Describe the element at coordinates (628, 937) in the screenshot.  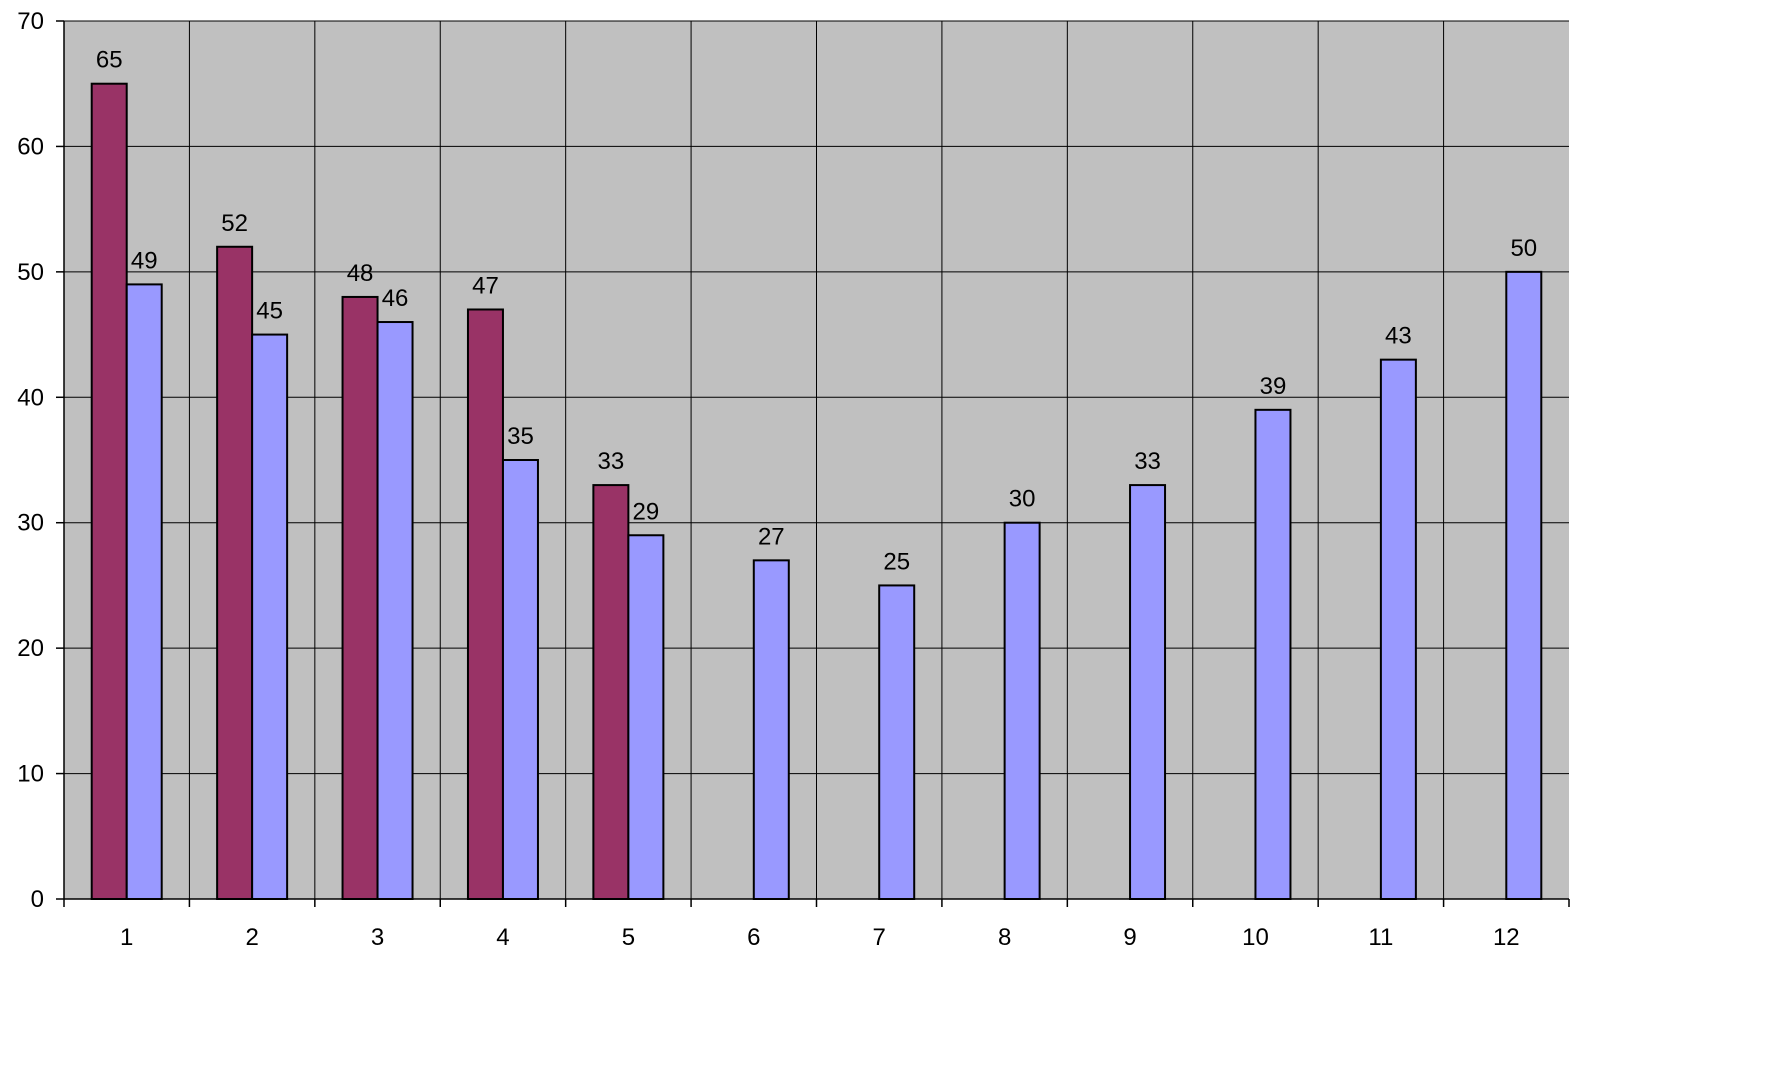
I see `x-tick-label: 5` at that location.